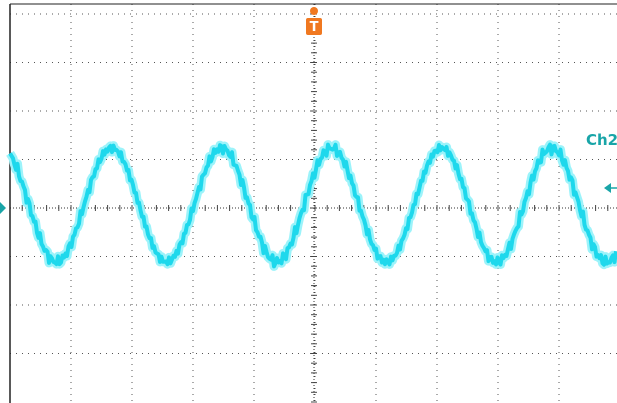 The image size is (617, 403). Describe the element at coordinates (314, 11) in the screenshot. I see `trigger-position-dot` at that location.